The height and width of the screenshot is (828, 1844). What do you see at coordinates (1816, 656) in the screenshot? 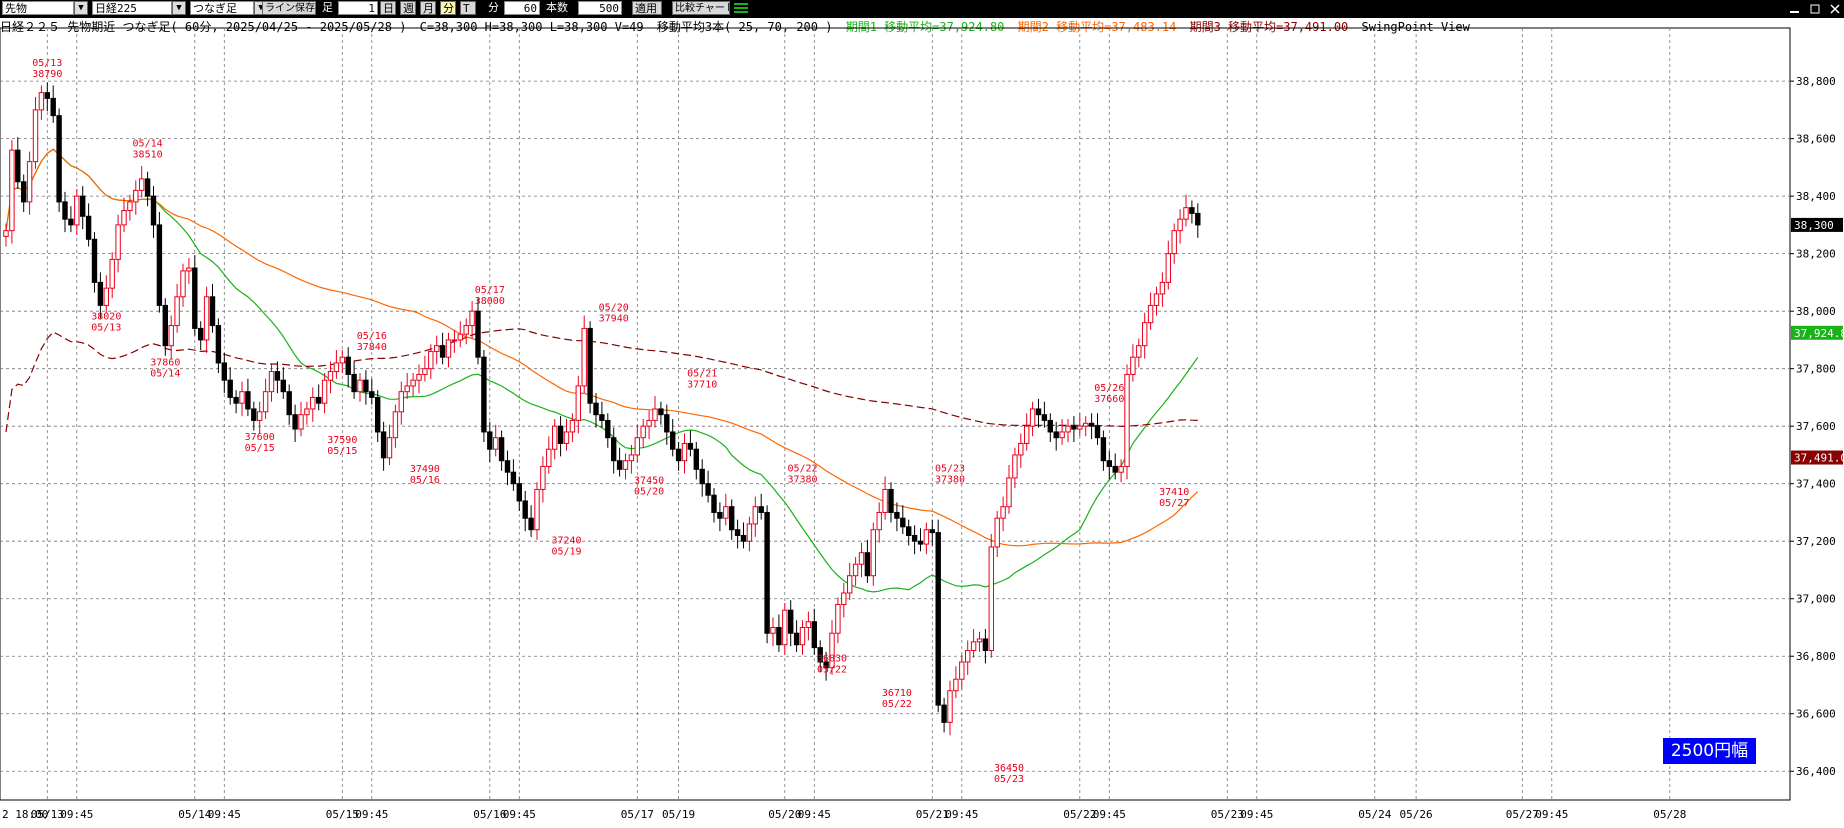
I see `y-tick-label: 36,800` at bounding box center [1816, 656].